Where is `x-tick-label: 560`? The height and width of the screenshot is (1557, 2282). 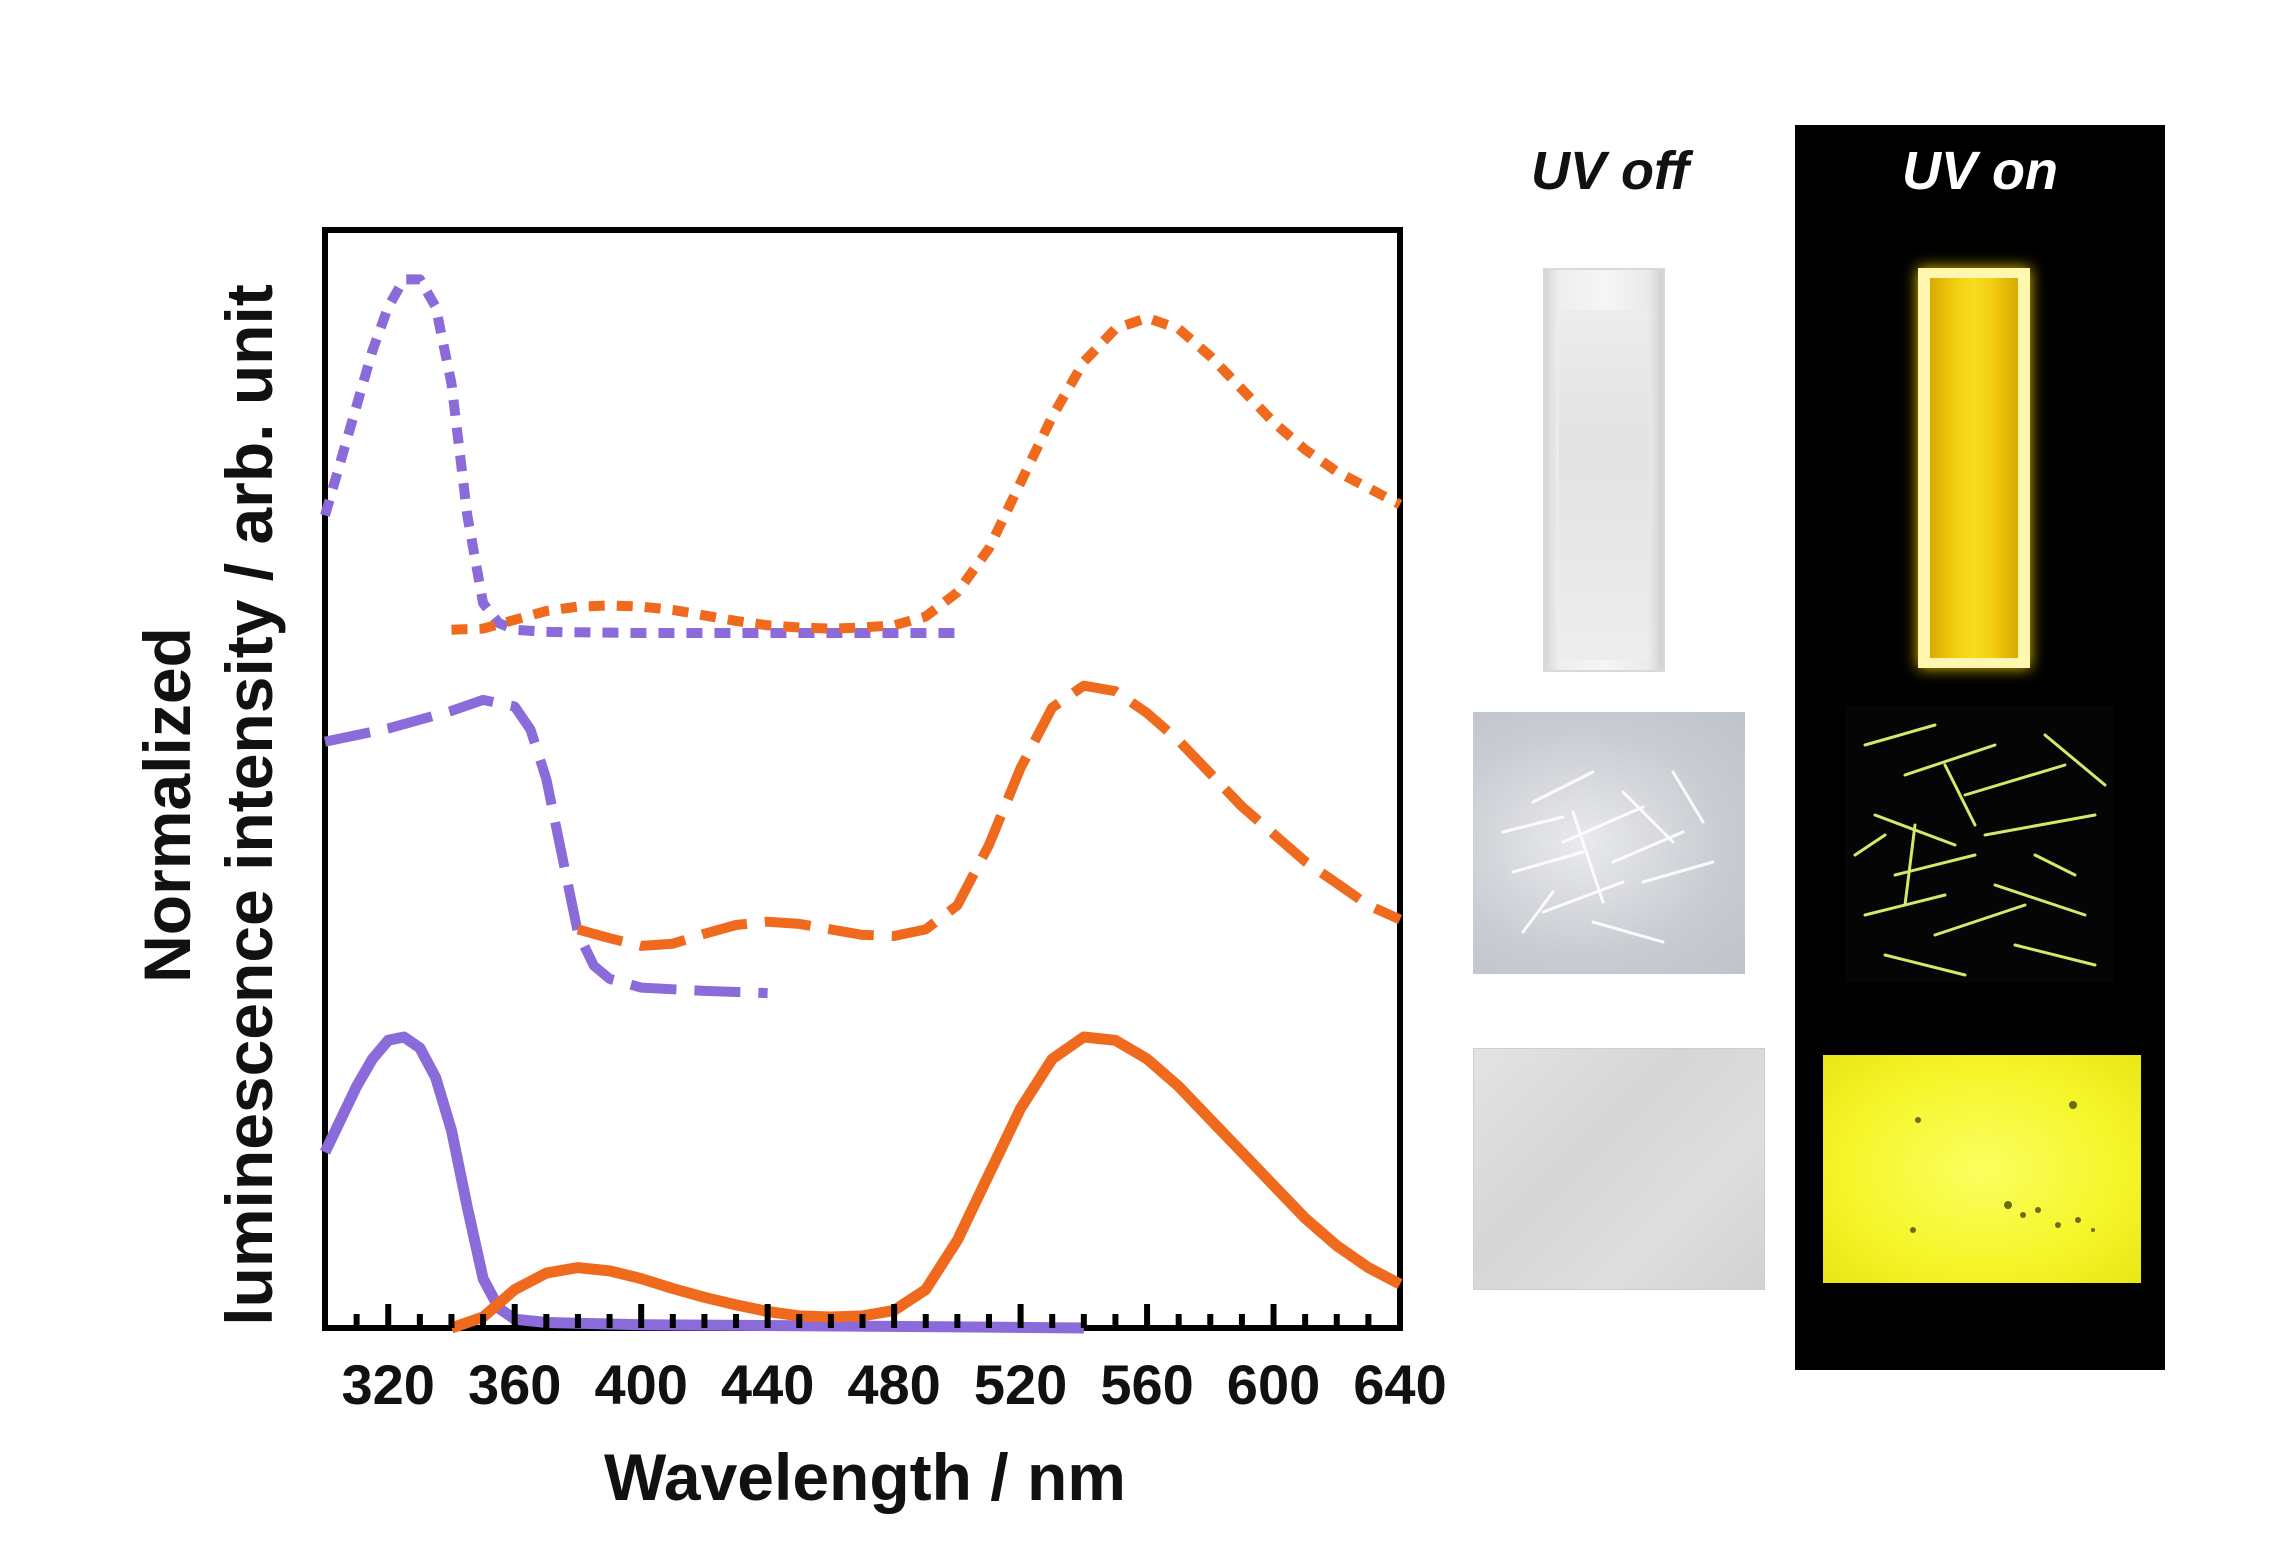
x-tick-label: 560 is located at coordinates (1146, 1384).